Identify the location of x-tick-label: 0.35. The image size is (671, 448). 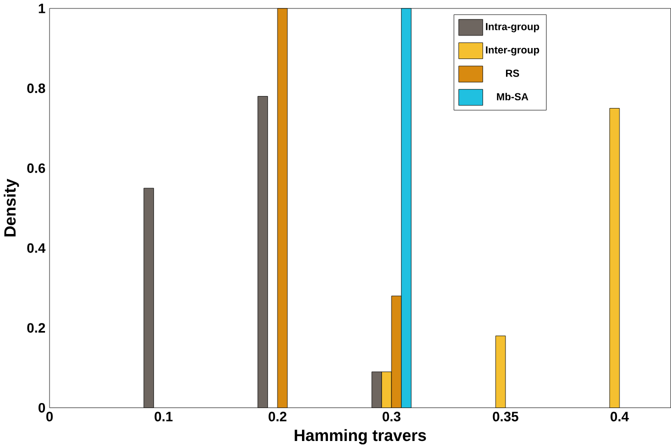
(505, 417).